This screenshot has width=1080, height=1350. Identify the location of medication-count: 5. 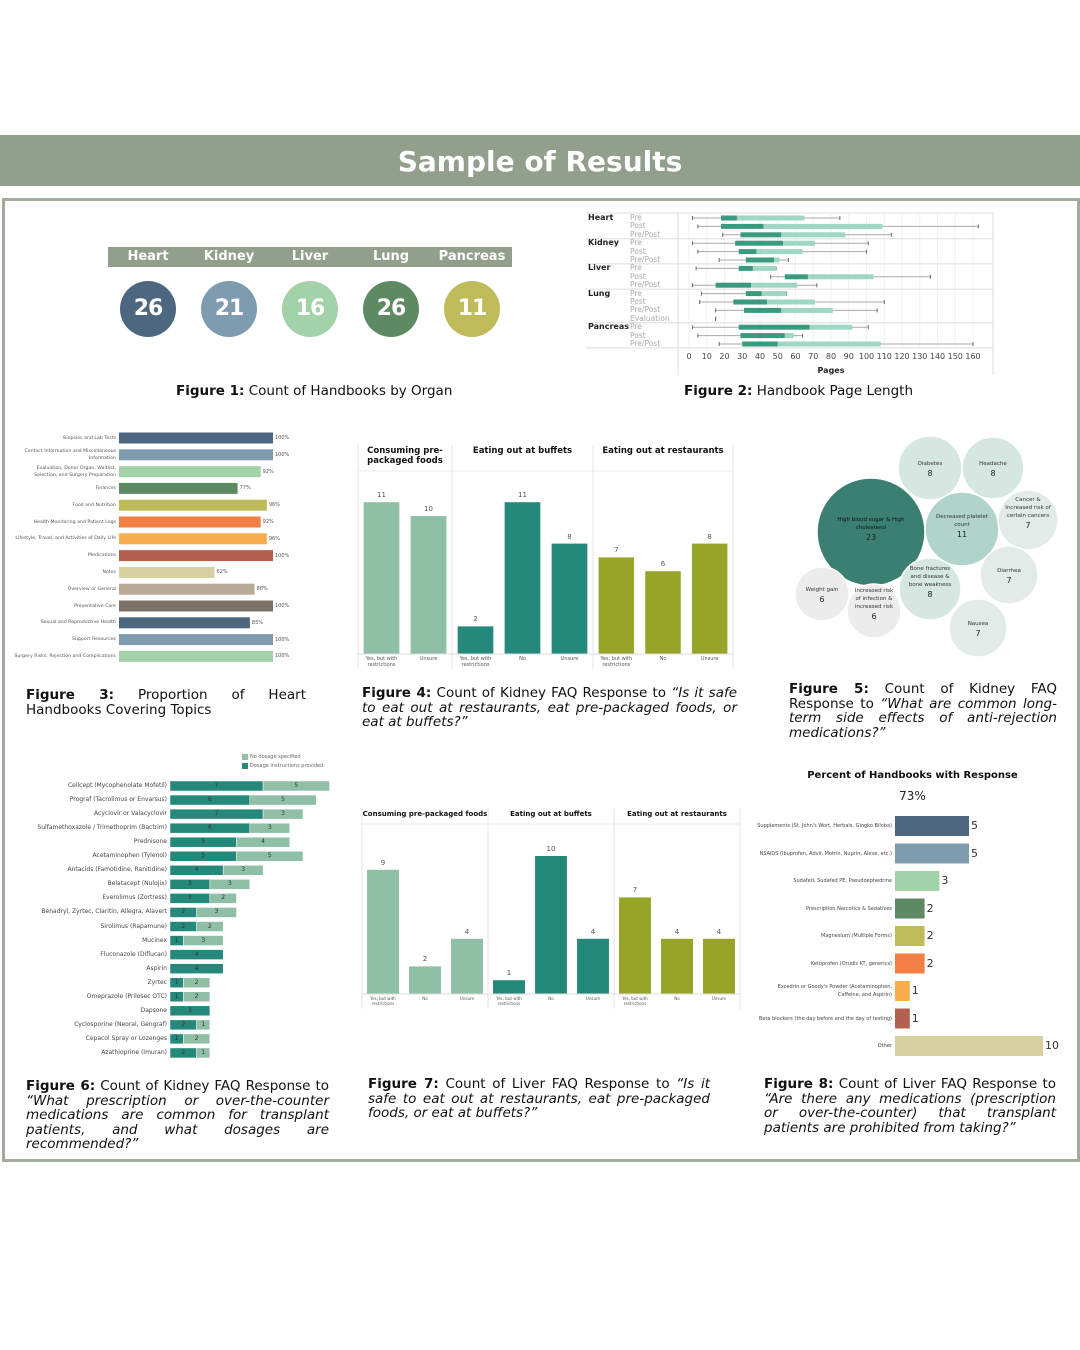
(974, 853).